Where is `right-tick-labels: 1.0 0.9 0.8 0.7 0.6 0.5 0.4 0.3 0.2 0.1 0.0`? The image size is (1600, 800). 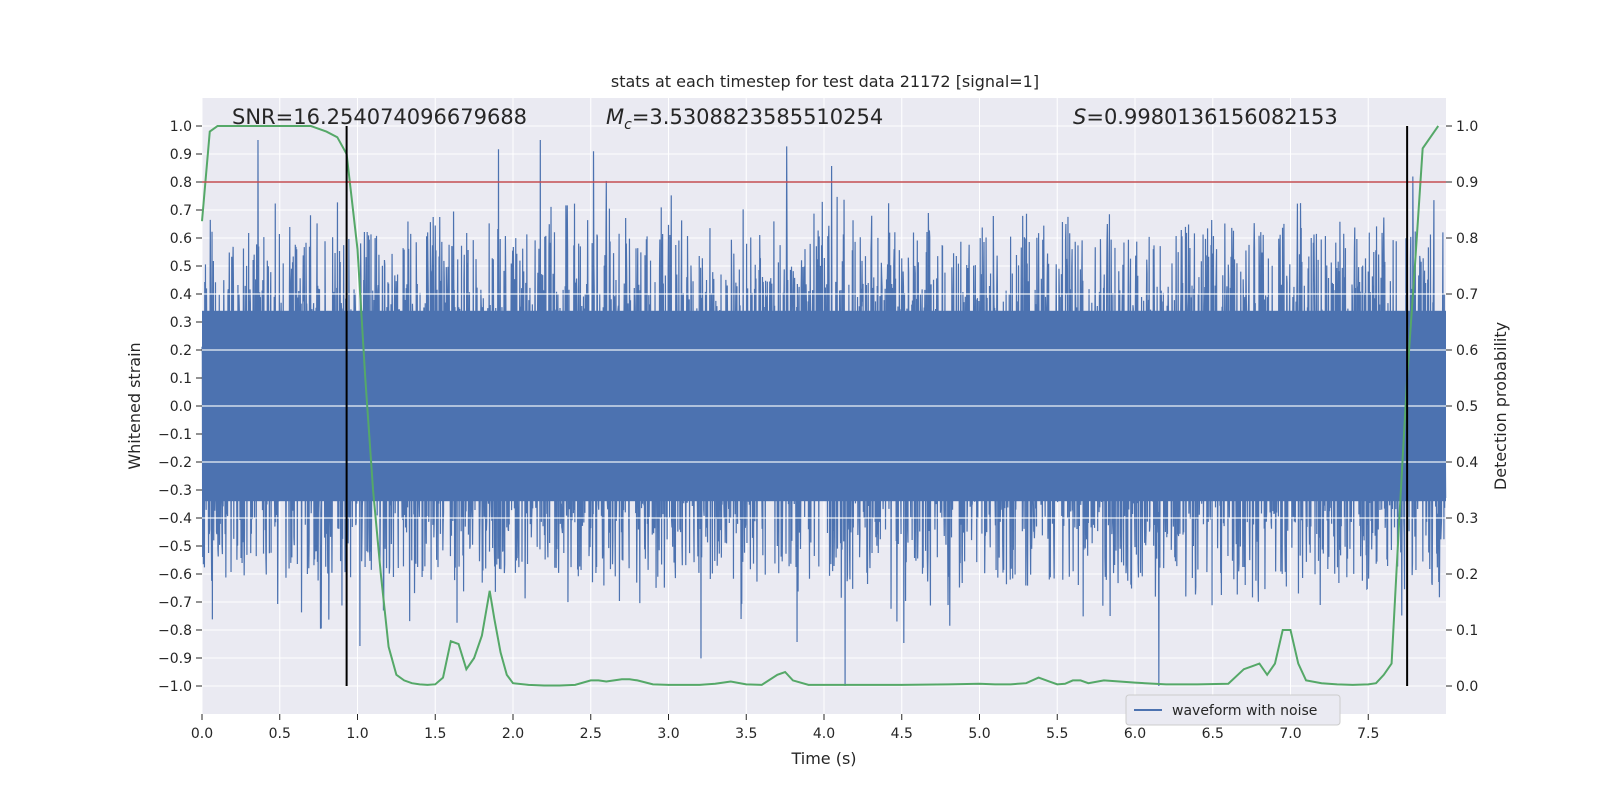 right-tick-labels: 1.0 0.9 0.8 0.7 0.6 0.5 0.4 0.3 0.2 0.1 0.0 is located at coordinates (1462, 407).